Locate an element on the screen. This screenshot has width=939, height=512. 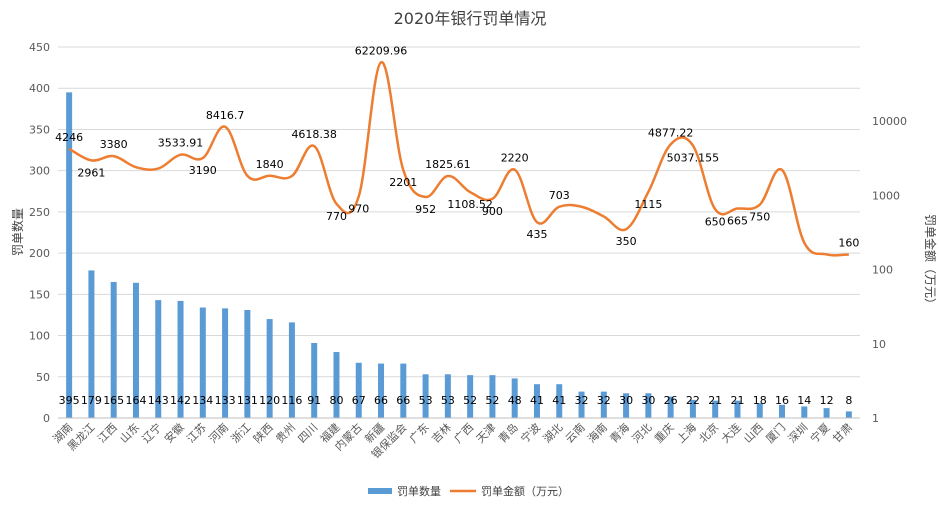
y-axis-left-label: 罚单数量 is located at coordinates (17, 232).